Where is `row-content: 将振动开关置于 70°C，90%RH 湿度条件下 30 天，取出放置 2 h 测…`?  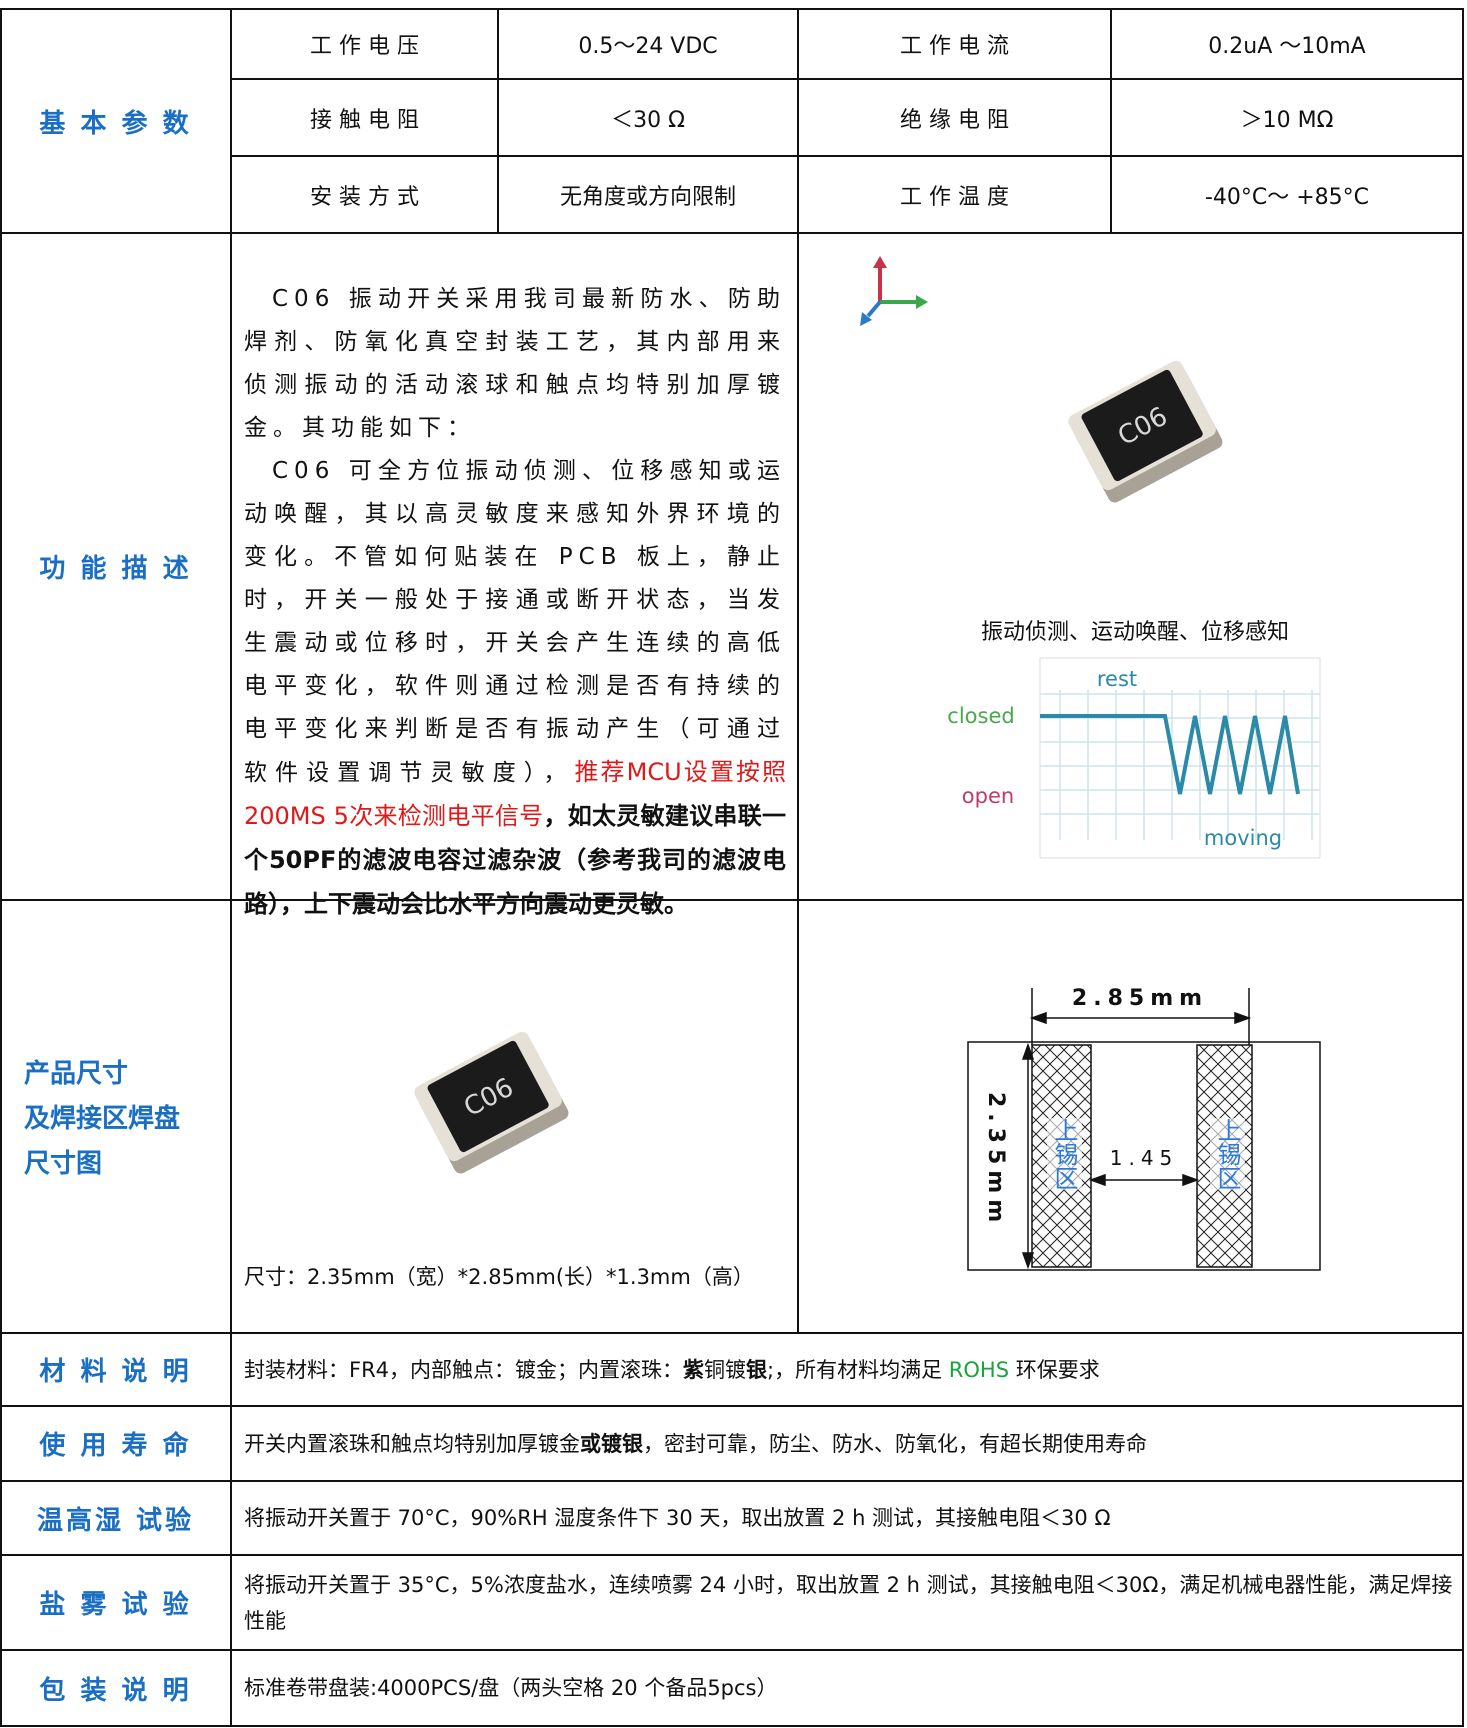
row-content: 将振动开关置于 70°C，90%RH 湿度条件下 30 天，取出放置 2 h 测… is located at coordinates (677, 1518).